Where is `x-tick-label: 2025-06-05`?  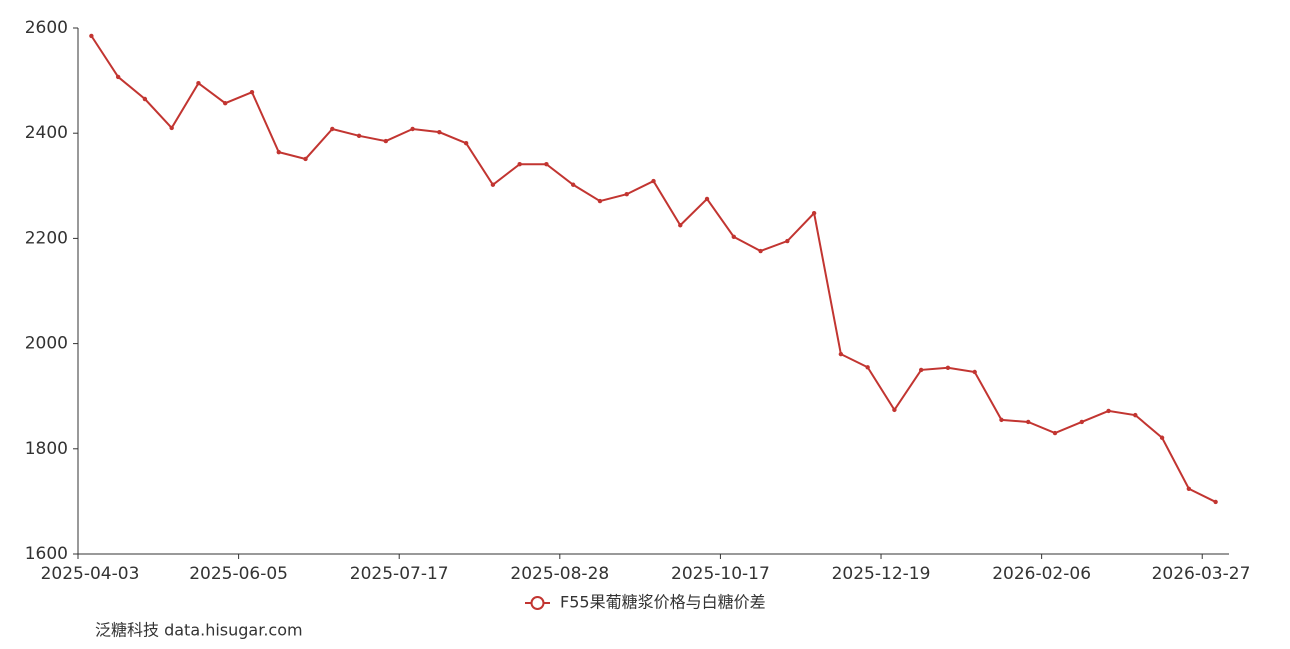 x-tick-label: 2025-06-05 is located at coordinates (238, 574).